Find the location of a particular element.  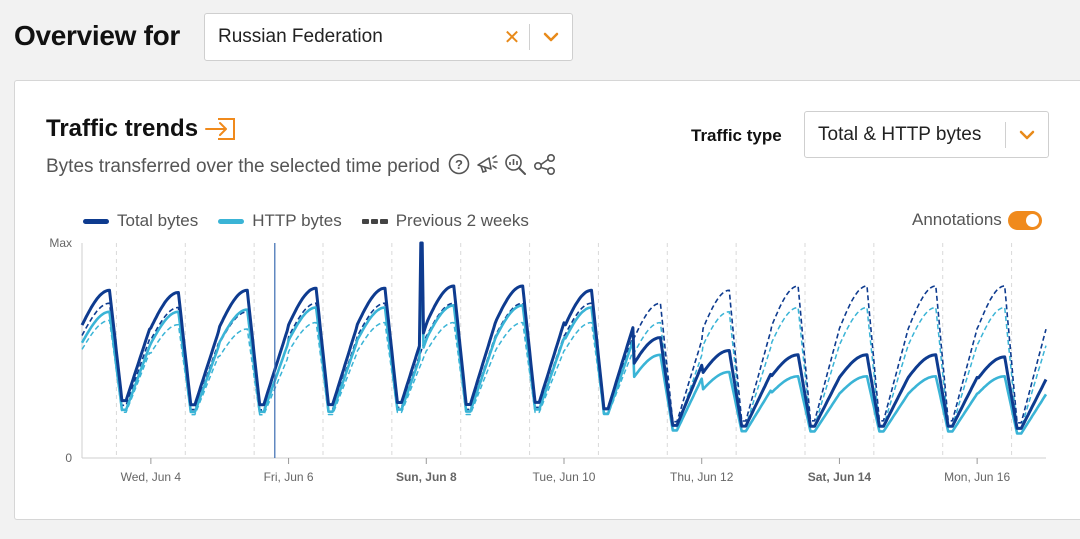

zoom-chart-icon is located at coordinates (516, 167).